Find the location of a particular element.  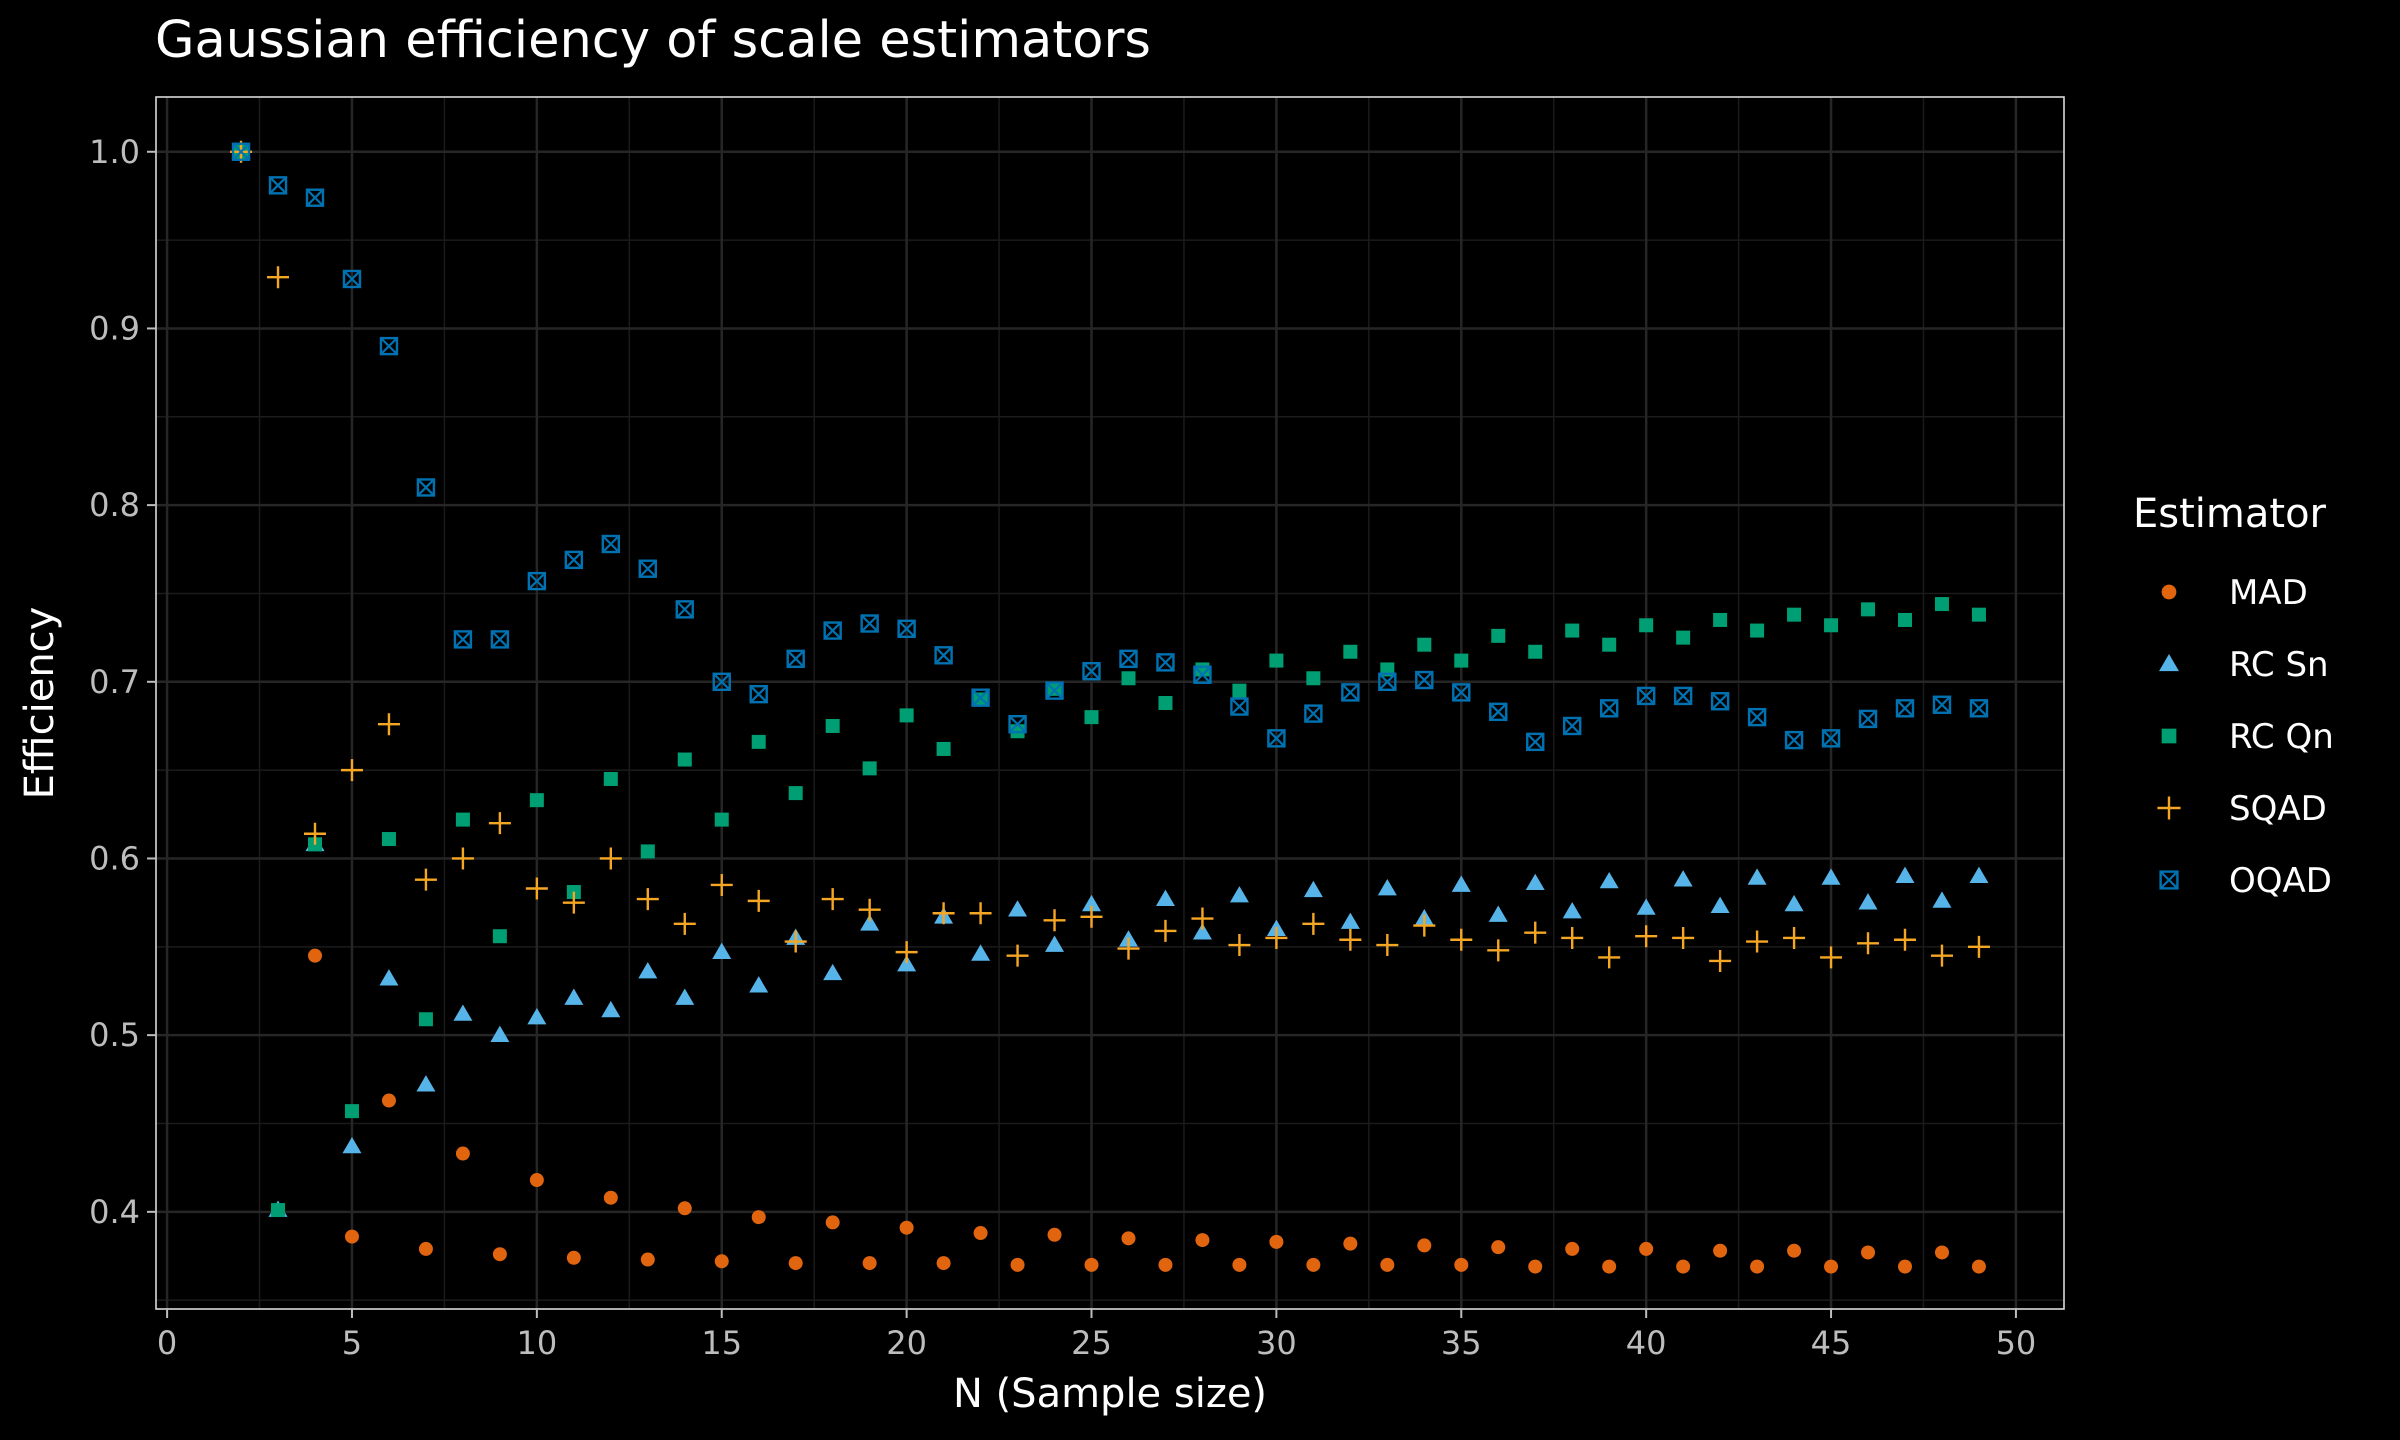

legend-key-oqad is located at coordinates (2169, 880).